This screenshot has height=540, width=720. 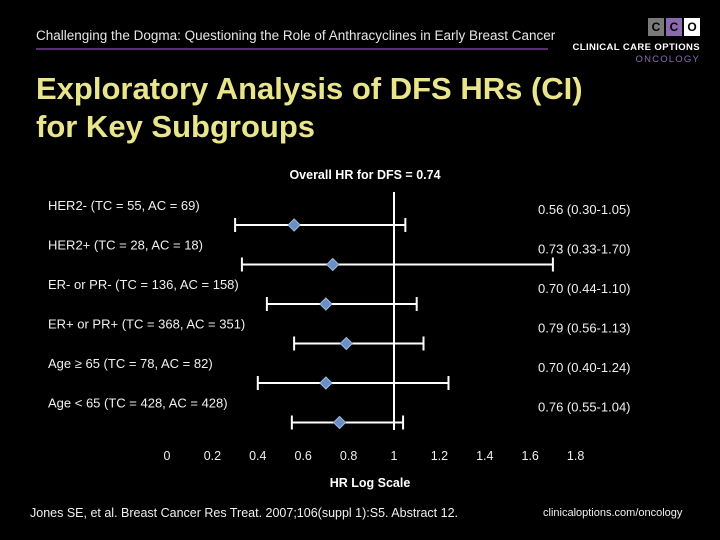 I want to click on logo-letter-2: C, so click(x=674, y=27).